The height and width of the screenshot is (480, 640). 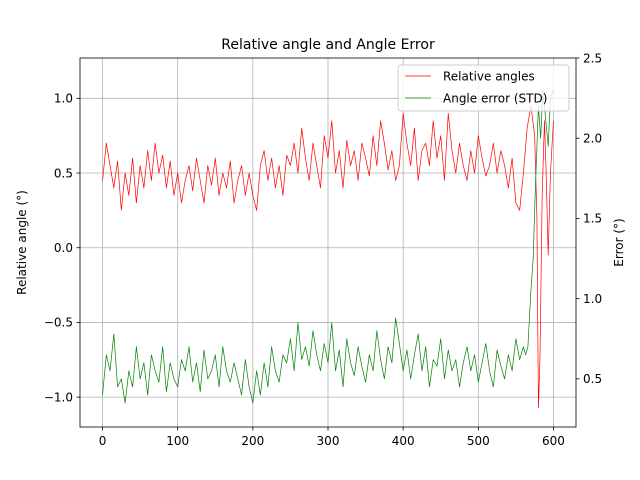 I want to click on x-tick-label: 300, so click(x=328, y=441).